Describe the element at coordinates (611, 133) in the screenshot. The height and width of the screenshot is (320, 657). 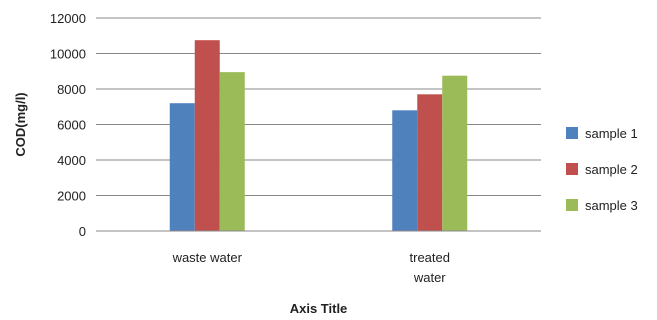
I see `legend-label: sample 1` at that location.